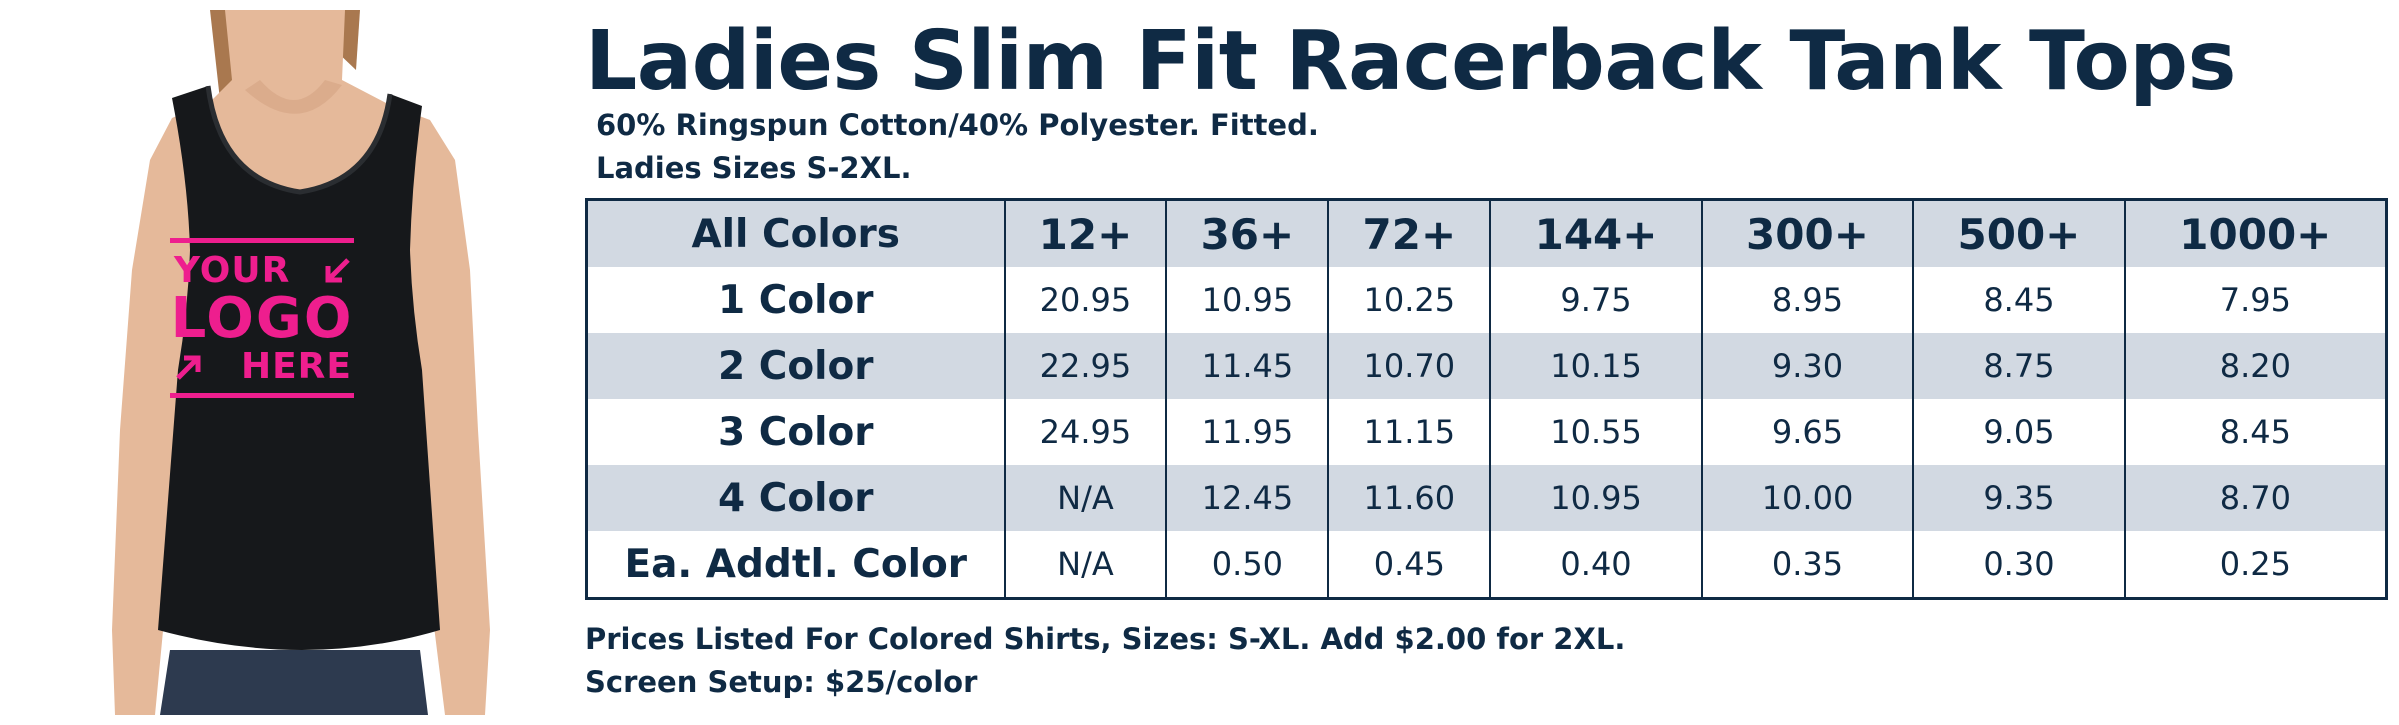 The height and width of the screenshot is (725, 2399). I want to click on price-cell: 8.95, so click(1807, 300).